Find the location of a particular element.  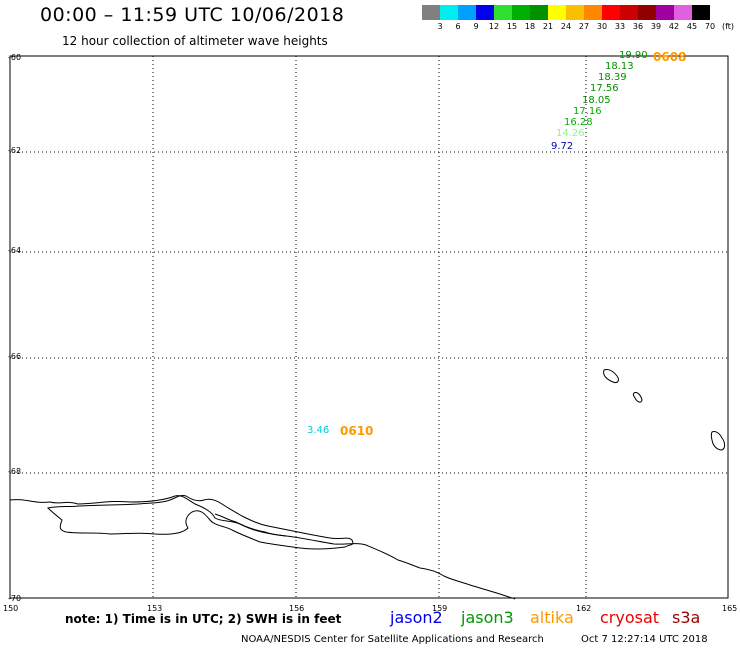

swh-value: 17.16 is located at coordinates (587, 111).